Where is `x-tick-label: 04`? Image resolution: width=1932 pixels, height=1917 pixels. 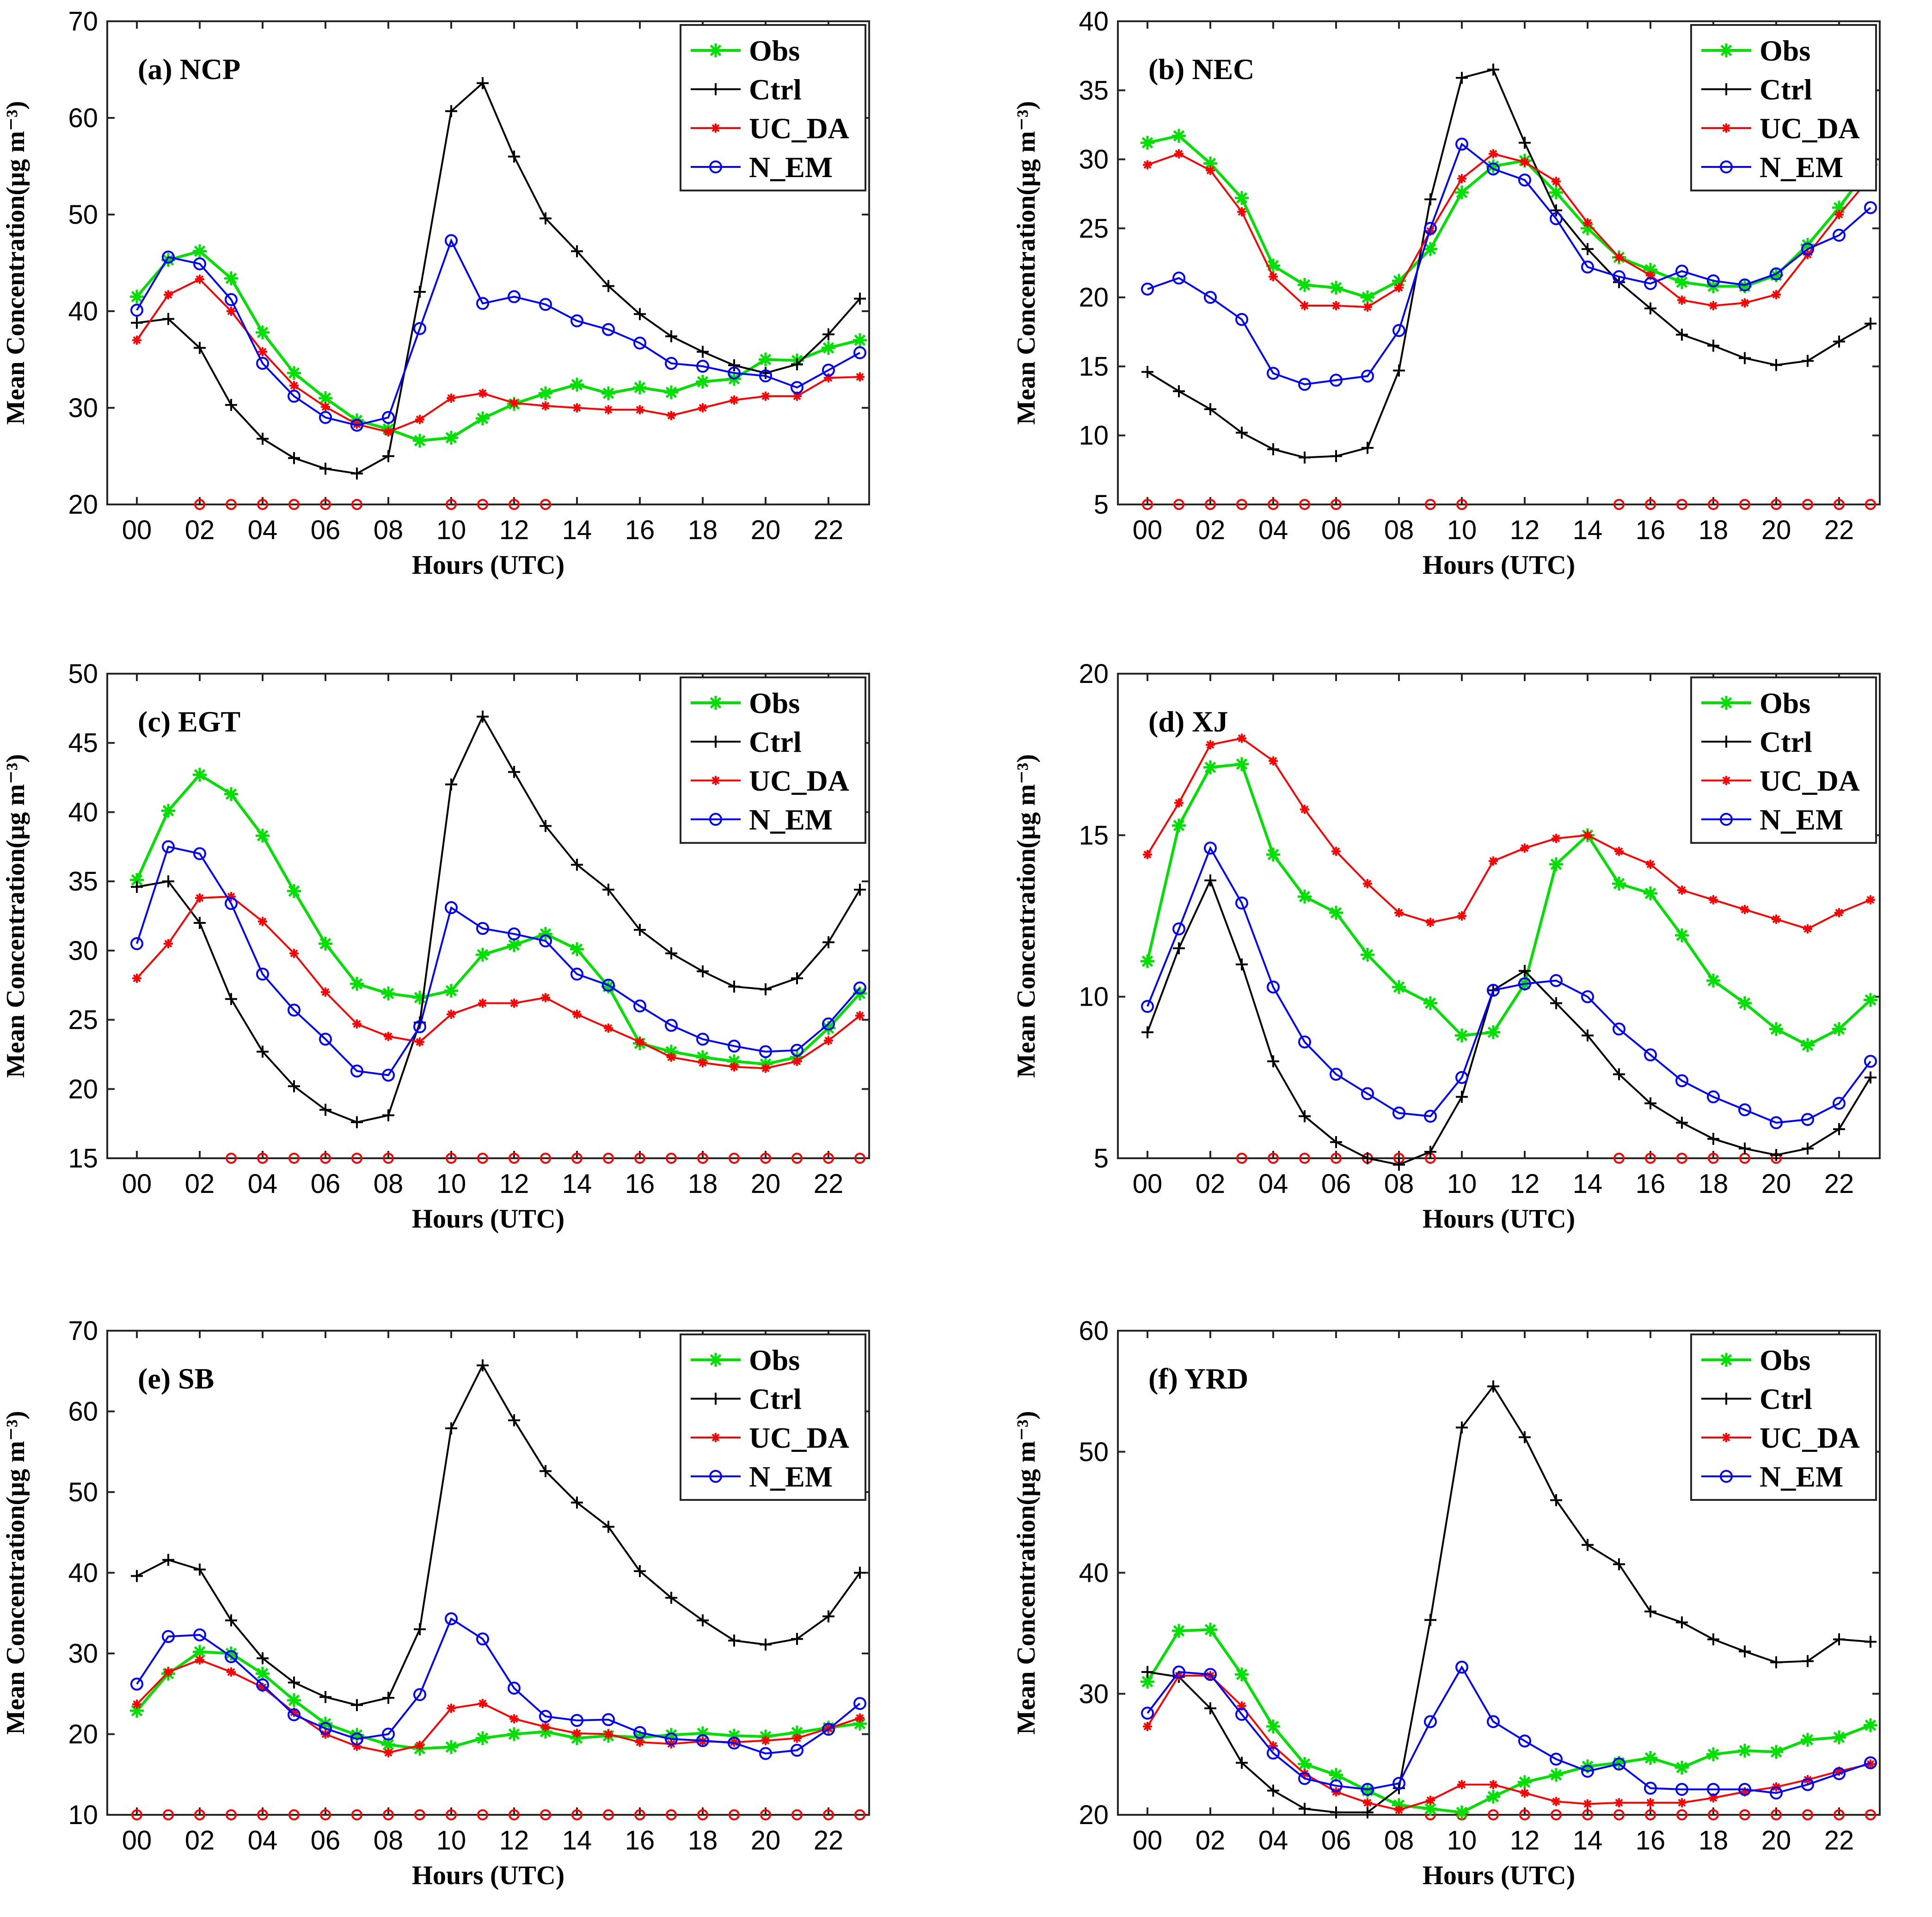
x-tick-label: 04 is located at coordinates (1273, 1841).